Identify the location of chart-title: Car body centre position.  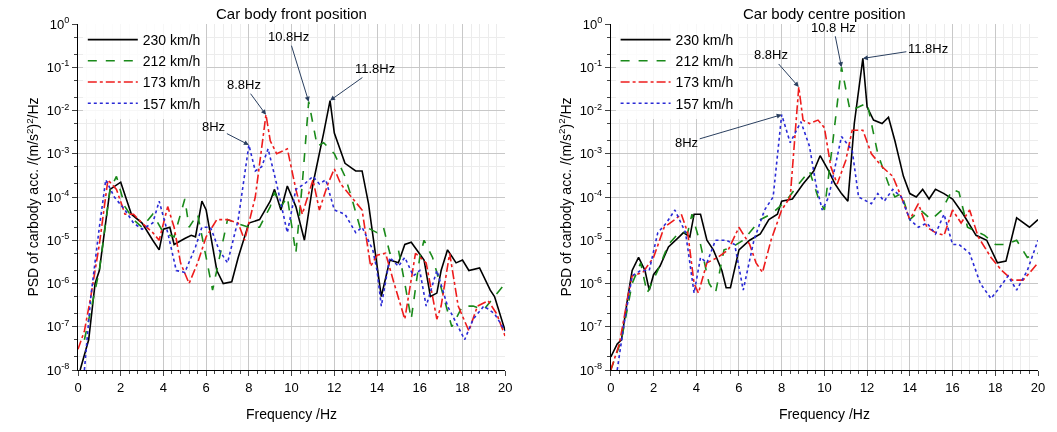
(824, 13).